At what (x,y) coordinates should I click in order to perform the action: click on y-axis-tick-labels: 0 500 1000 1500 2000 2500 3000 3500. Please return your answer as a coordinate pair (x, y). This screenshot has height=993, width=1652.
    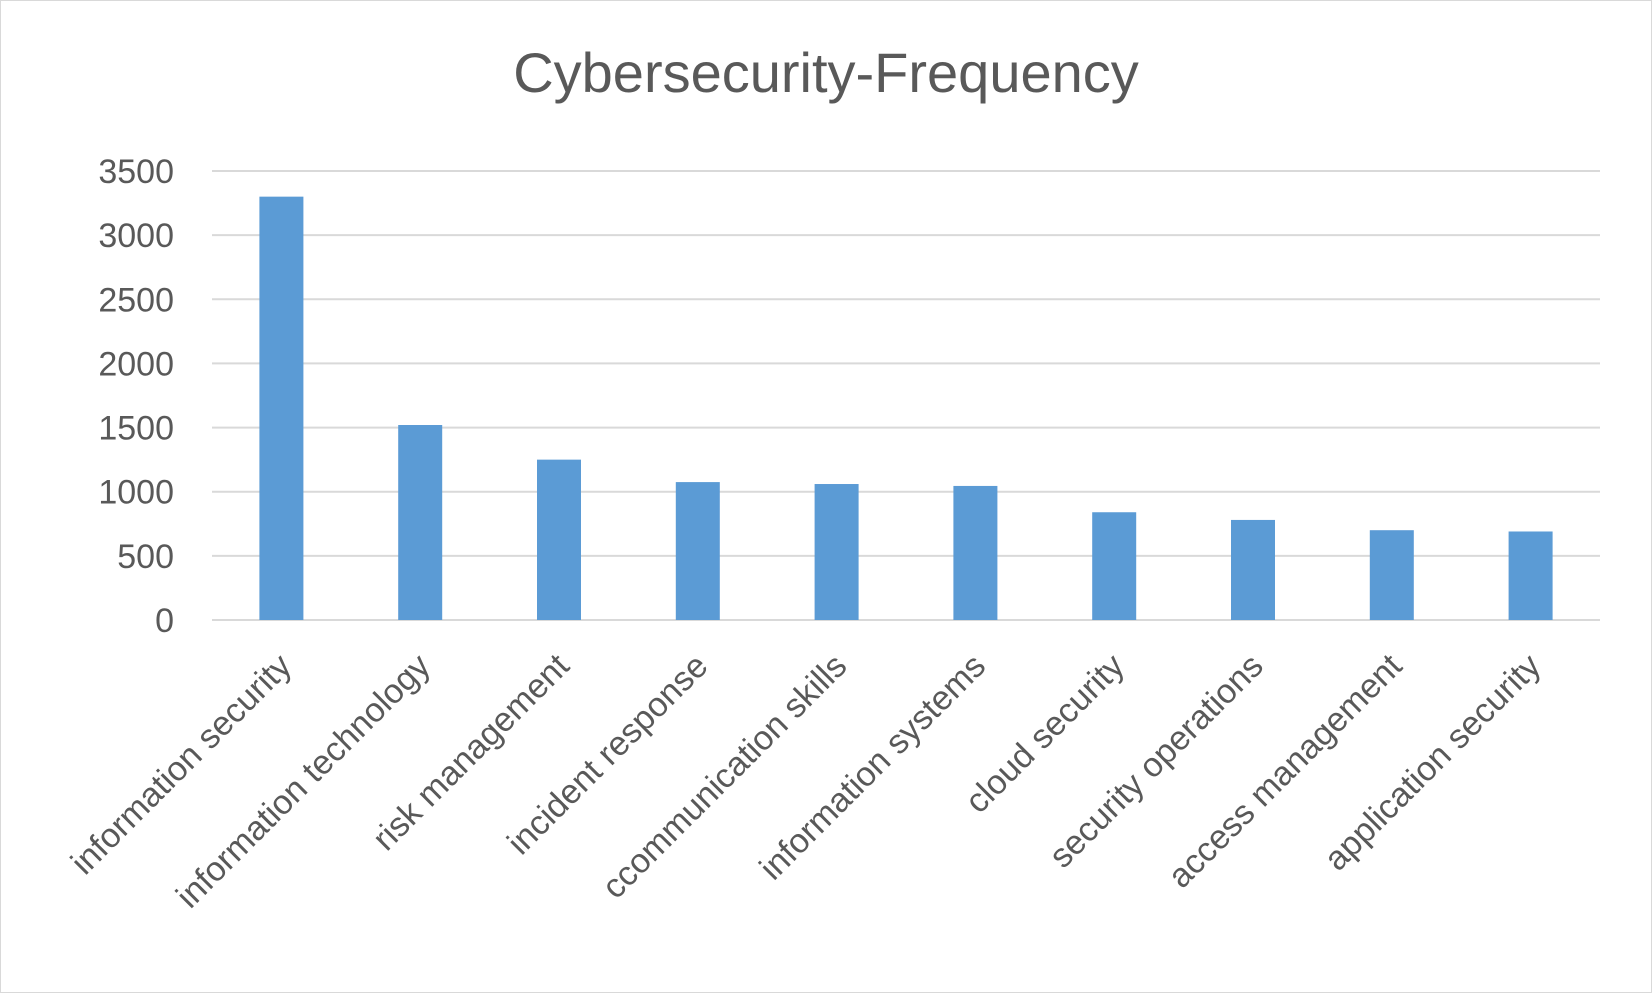
    Looking at the image, I should click on (136, 396).